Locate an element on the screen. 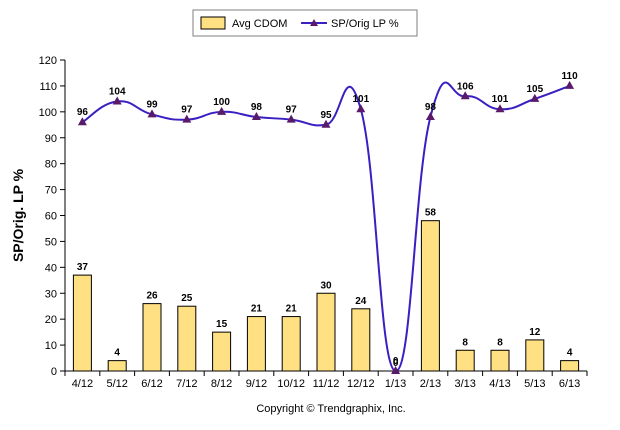  y-tick-label: 10 is located at coordinates (51, 346).